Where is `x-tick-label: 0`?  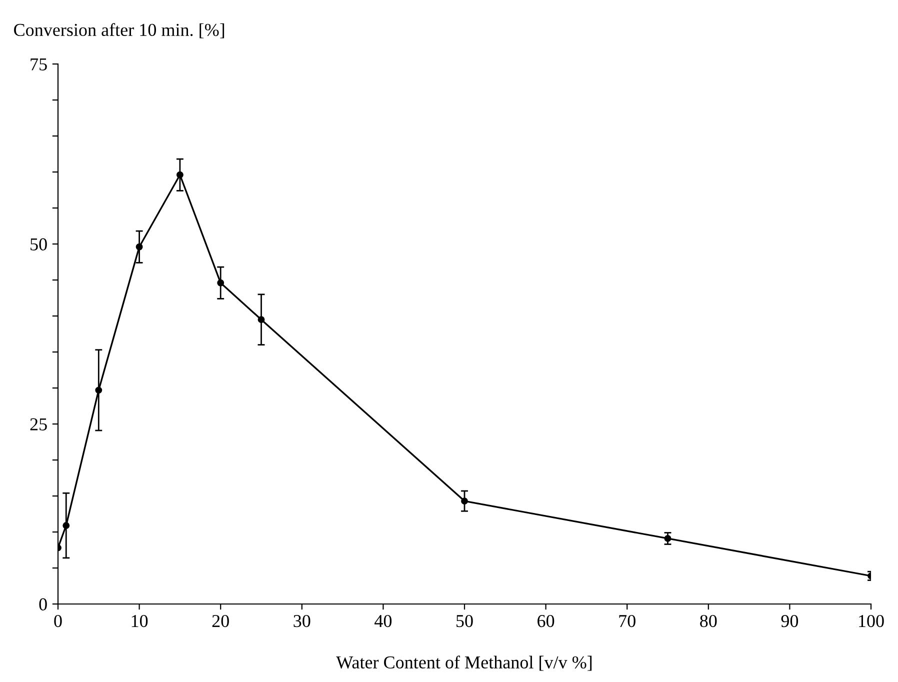
x-tick-label: 0 is located at coordinates (58, 621).